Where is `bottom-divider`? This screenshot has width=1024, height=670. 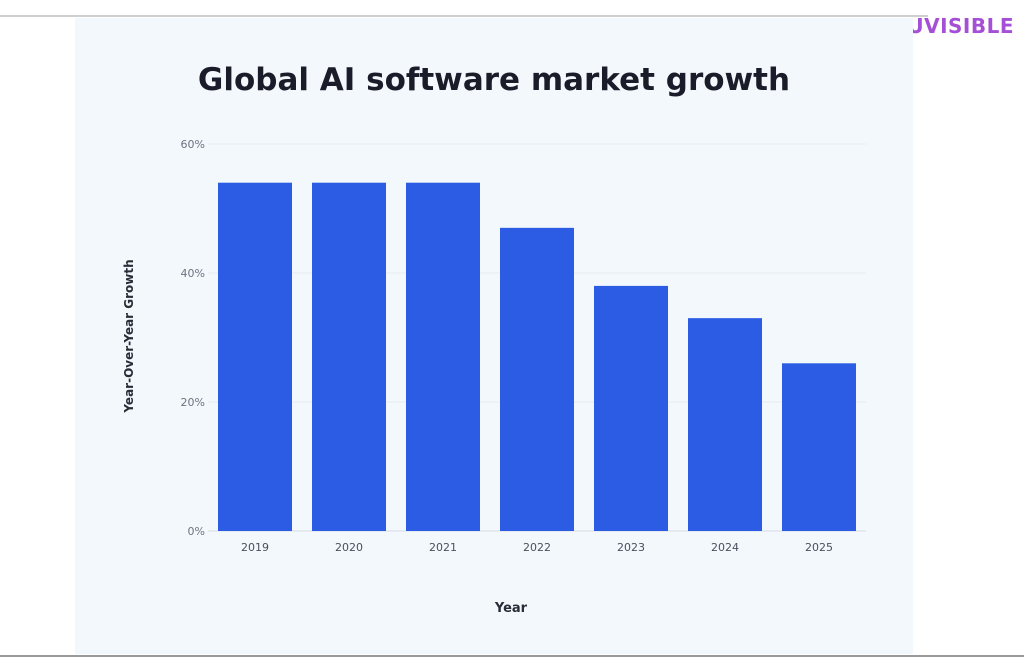
bottom-divider is located at coordinates (512, 656).